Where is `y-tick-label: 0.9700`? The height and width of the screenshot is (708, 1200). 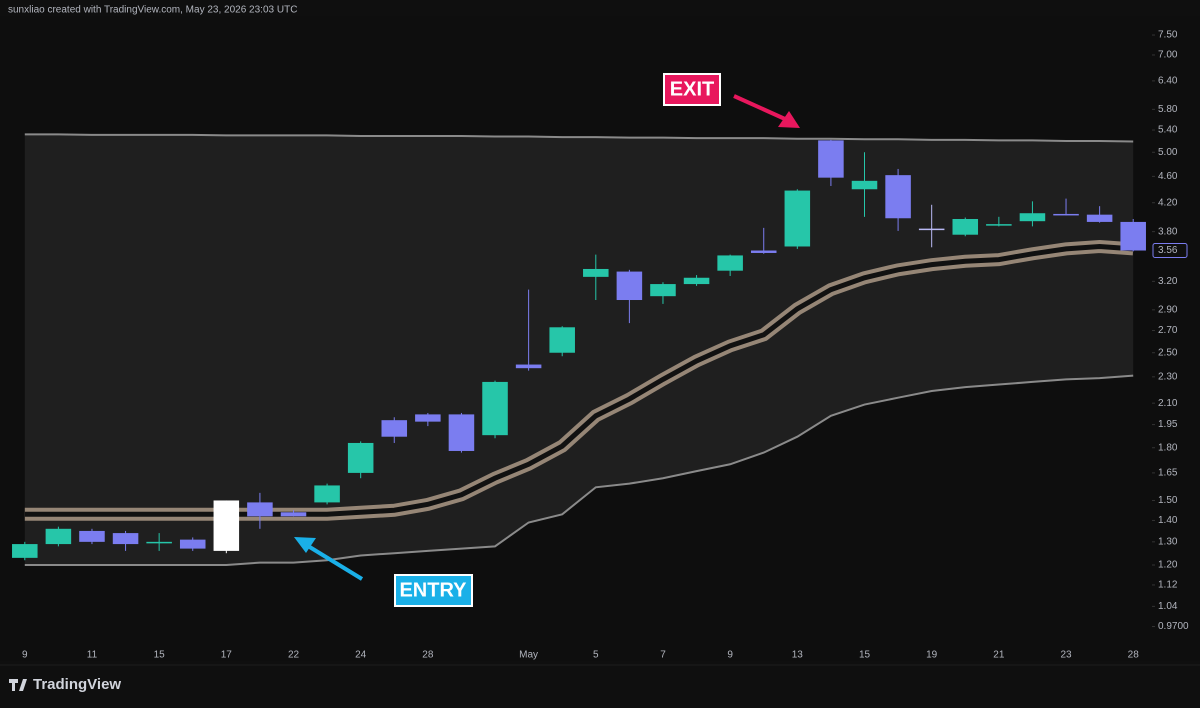 y-tick-label: 0.9700 is located at coordinates (1173, 626).